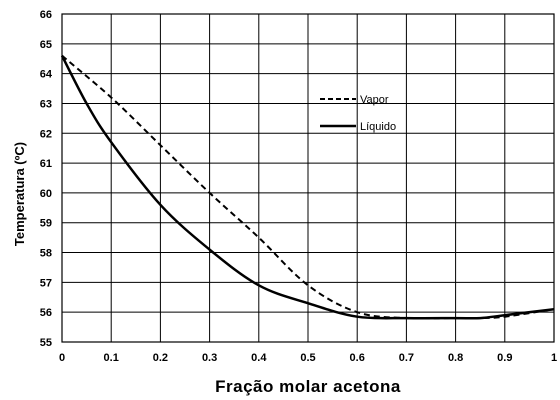 Image resolution: width=560 pixels, height=400 pixels. What do you see at coordinates (46, 313) in the screenshot?
I see `y-tick-label: 56` at bounding box center [46, 313].